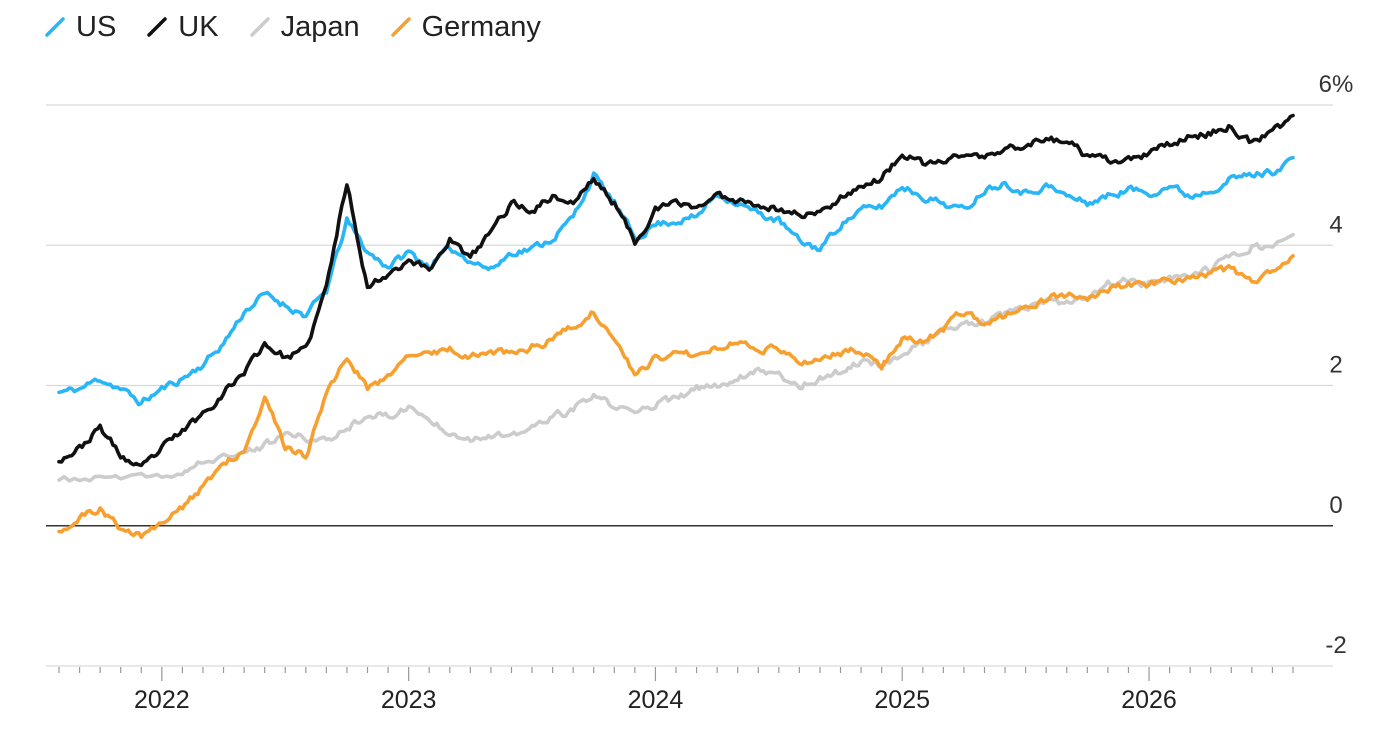  Describe the element at coordinates (162, 700) in the screenshot. I see `x-tick-label: 2022` at that location.